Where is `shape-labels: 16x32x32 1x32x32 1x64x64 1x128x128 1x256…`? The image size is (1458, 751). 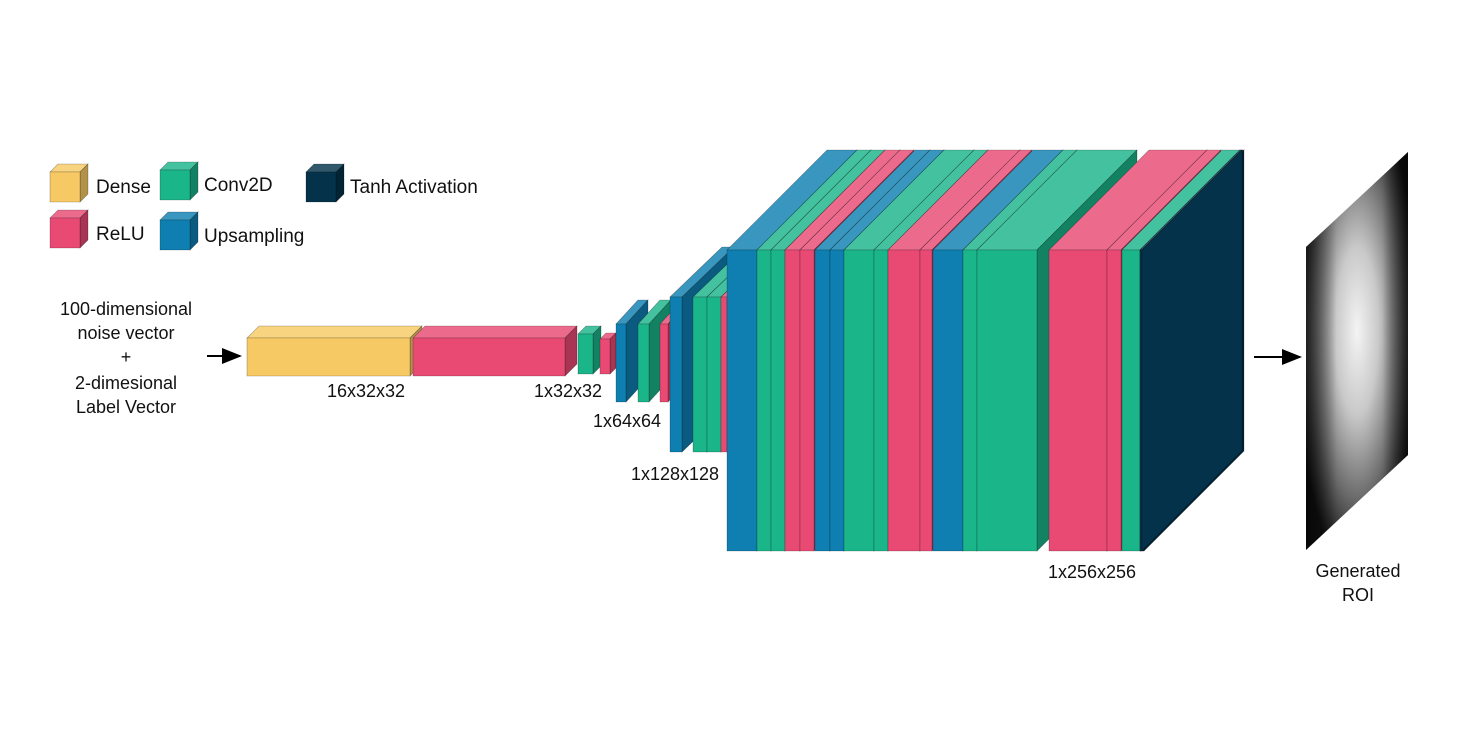 shape-labels: 16x32x32 1x32x32 1x64x64 1x128x128 1x256… is located at coordinates (731, 481).